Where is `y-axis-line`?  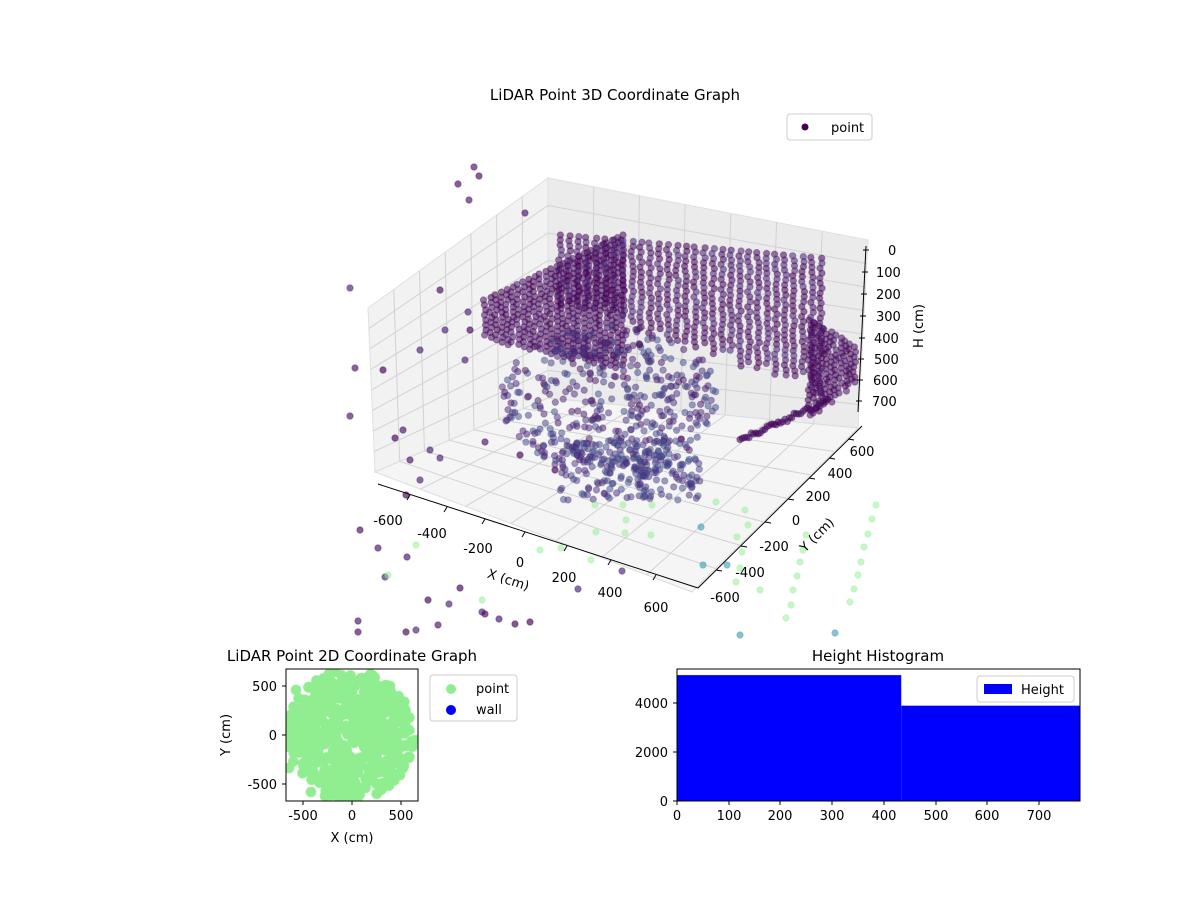 y-axis-line is located at coordinates (780, 507).